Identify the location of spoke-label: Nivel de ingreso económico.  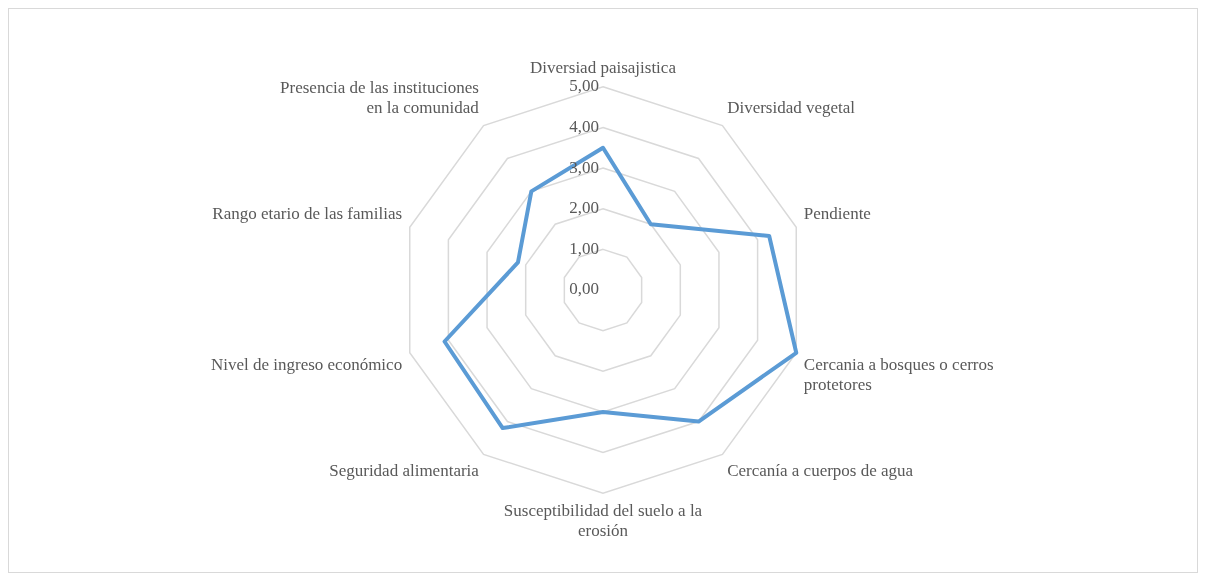
(306, 364).